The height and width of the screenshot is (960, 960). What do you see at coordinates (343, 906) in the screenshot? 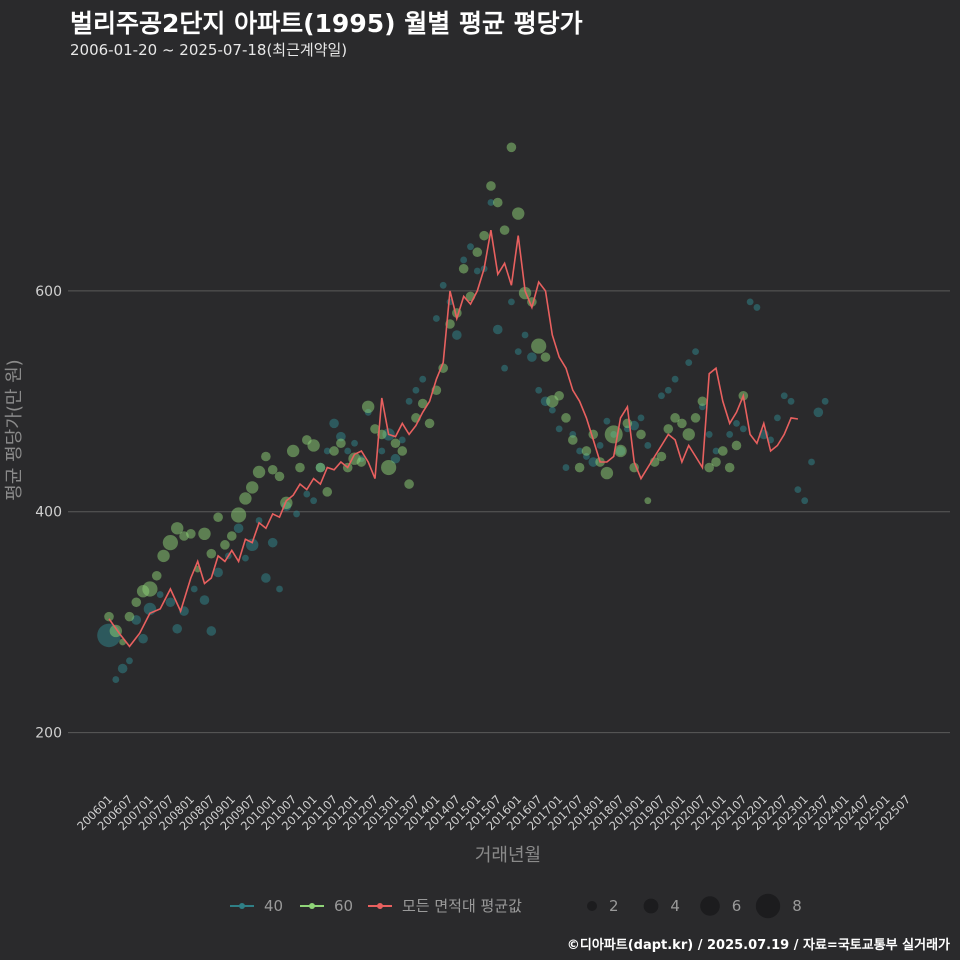
I see `legend-label: 60` at bounding box center [343, 906].